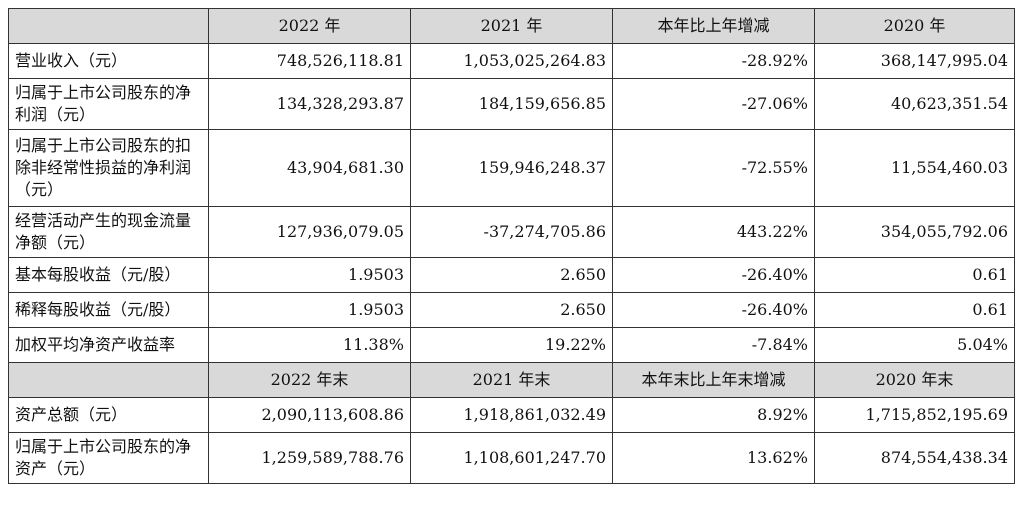  Describe the element at coordinates (108, 310) in the screenshot. I see `row-label: 稀释每股收益（元/股）` at that location.